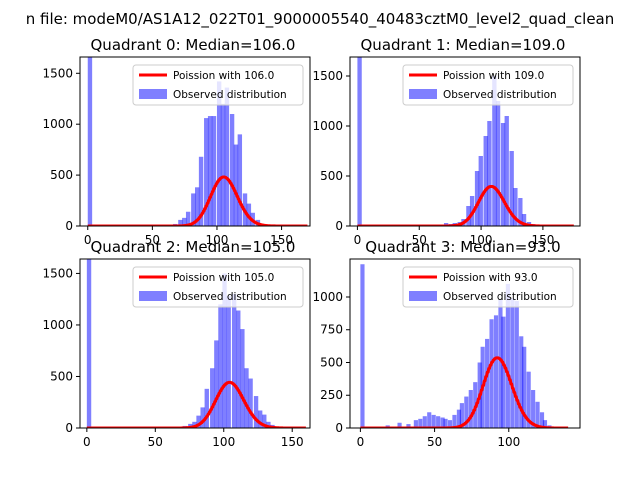 This screenshot has height=480, width=640. I want to click on legend-label: Poission with 93.0, so click(490, 278).